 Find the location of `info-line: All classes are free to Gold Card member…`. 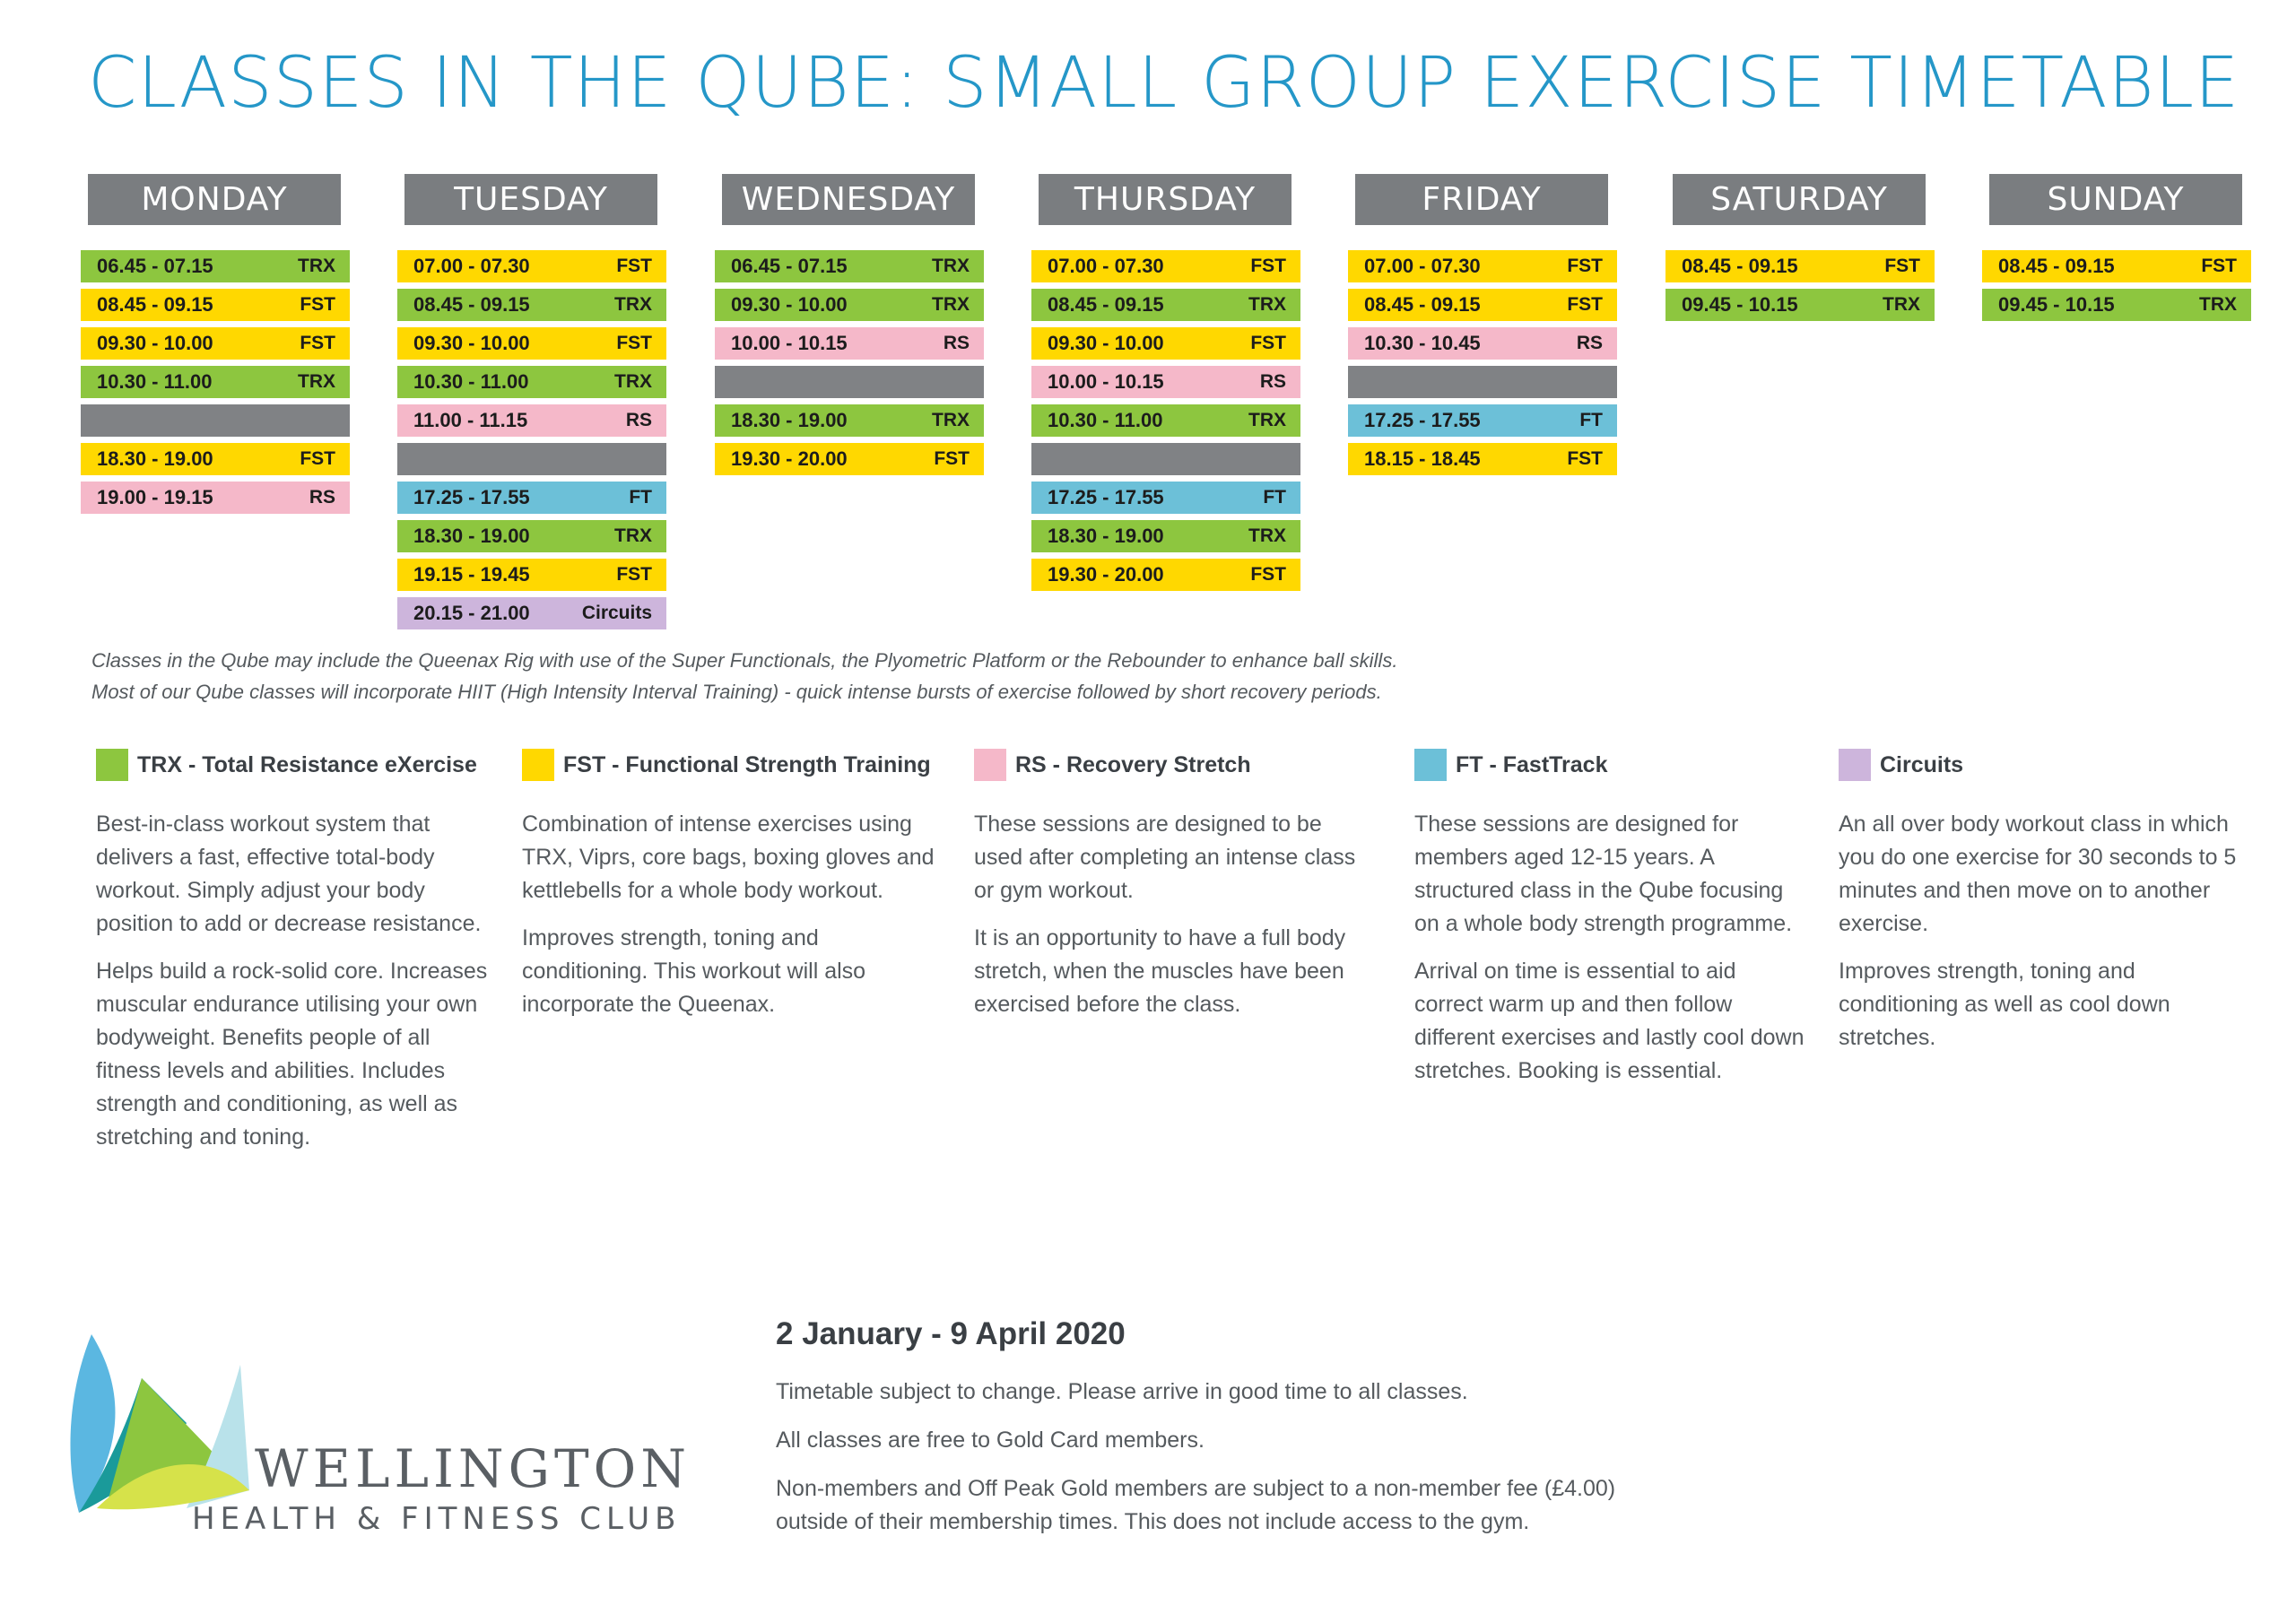

info-line: All classes are free to Gold Card member… is located at coordinates (990, 1440).